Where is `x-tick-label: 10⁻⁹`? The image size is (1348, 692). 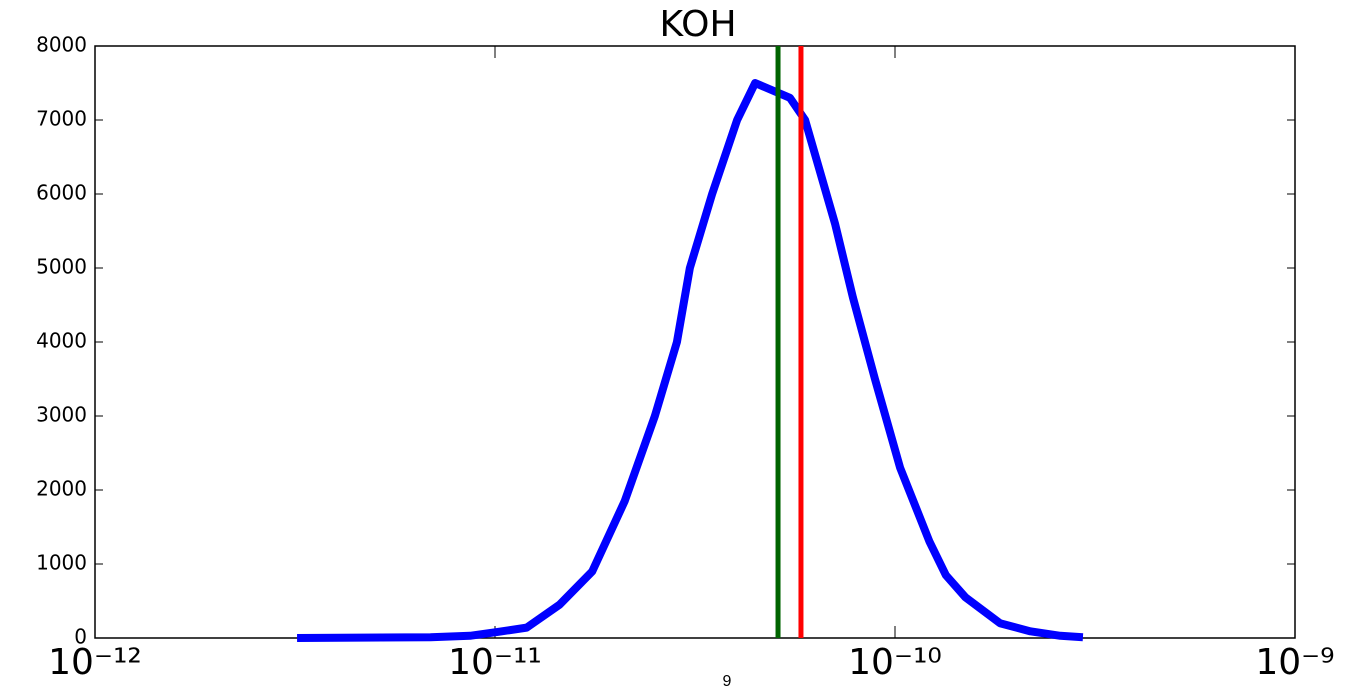
x-tick-label: 10⁻⁹ is located at coordinates (1294, 662).